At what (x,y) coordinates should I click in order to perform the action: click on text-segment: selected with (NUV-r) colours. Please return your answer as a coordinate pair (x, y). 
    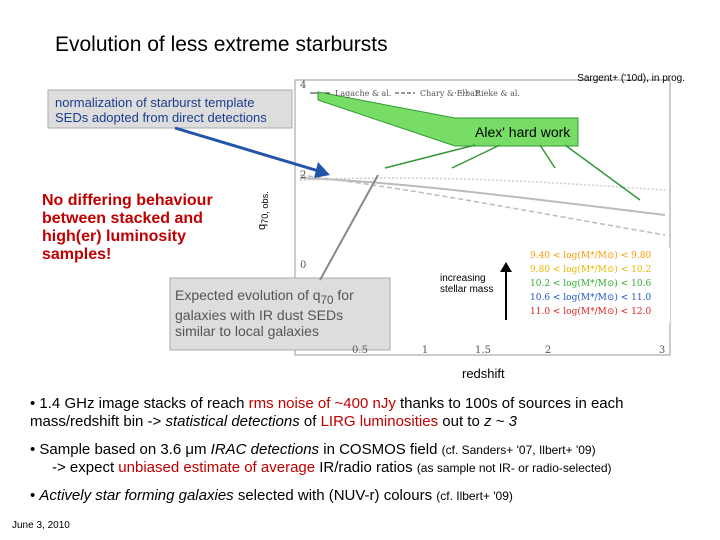
    Looking at the image, I should click on (335, 495).